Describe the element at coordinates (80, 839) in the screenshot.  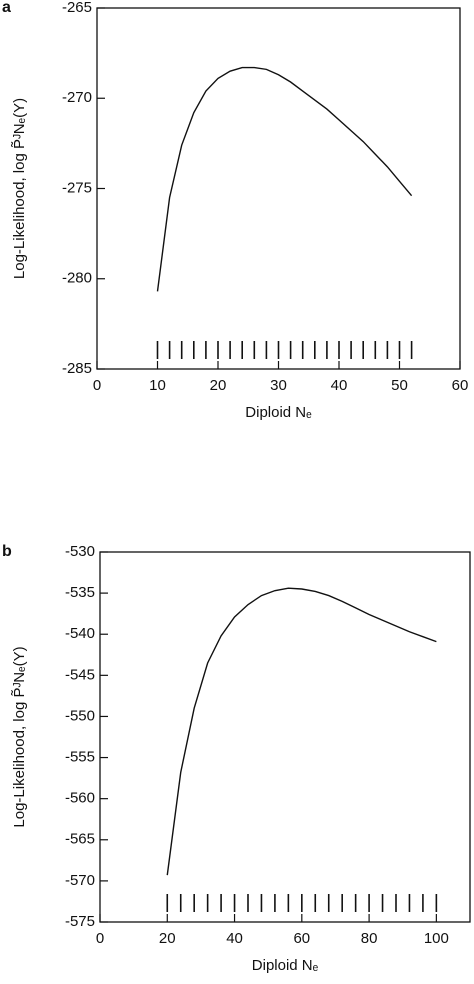
I see `y-tick-label: -565` at that location.